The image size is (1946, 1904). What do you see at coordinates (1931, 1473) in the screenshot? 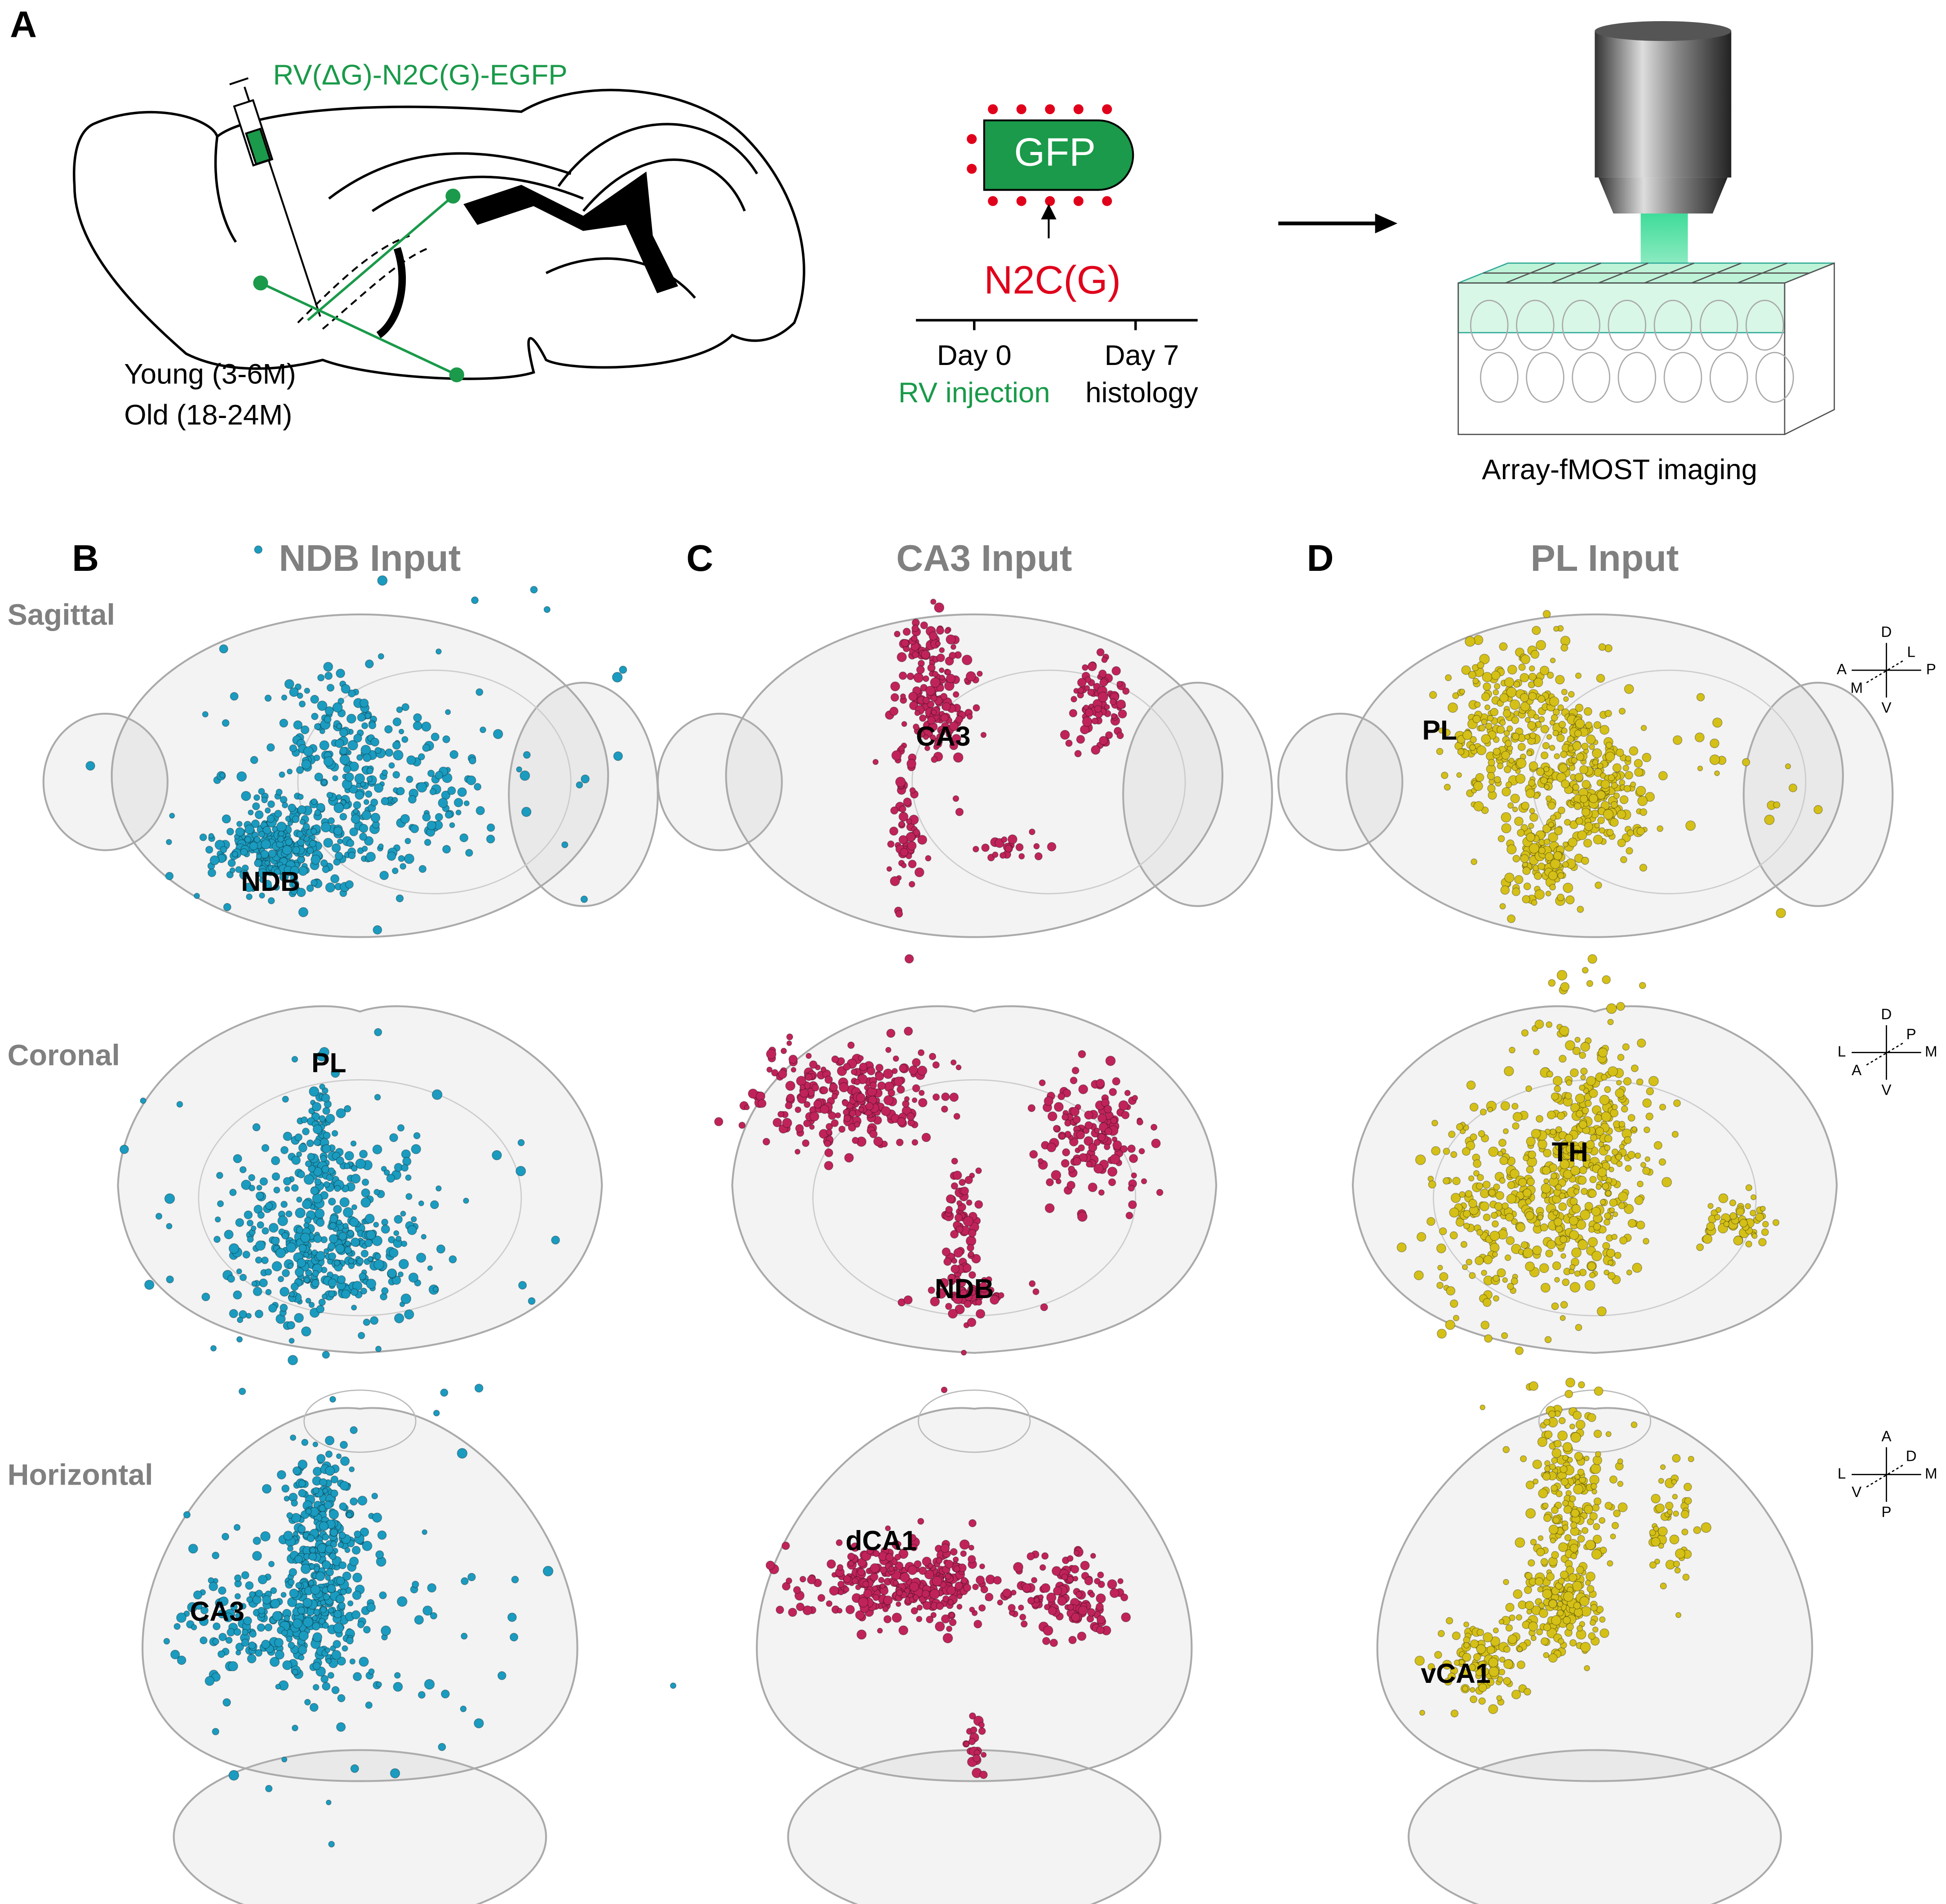
I see `axis-label: M` at bounding box center [1931, 1473].